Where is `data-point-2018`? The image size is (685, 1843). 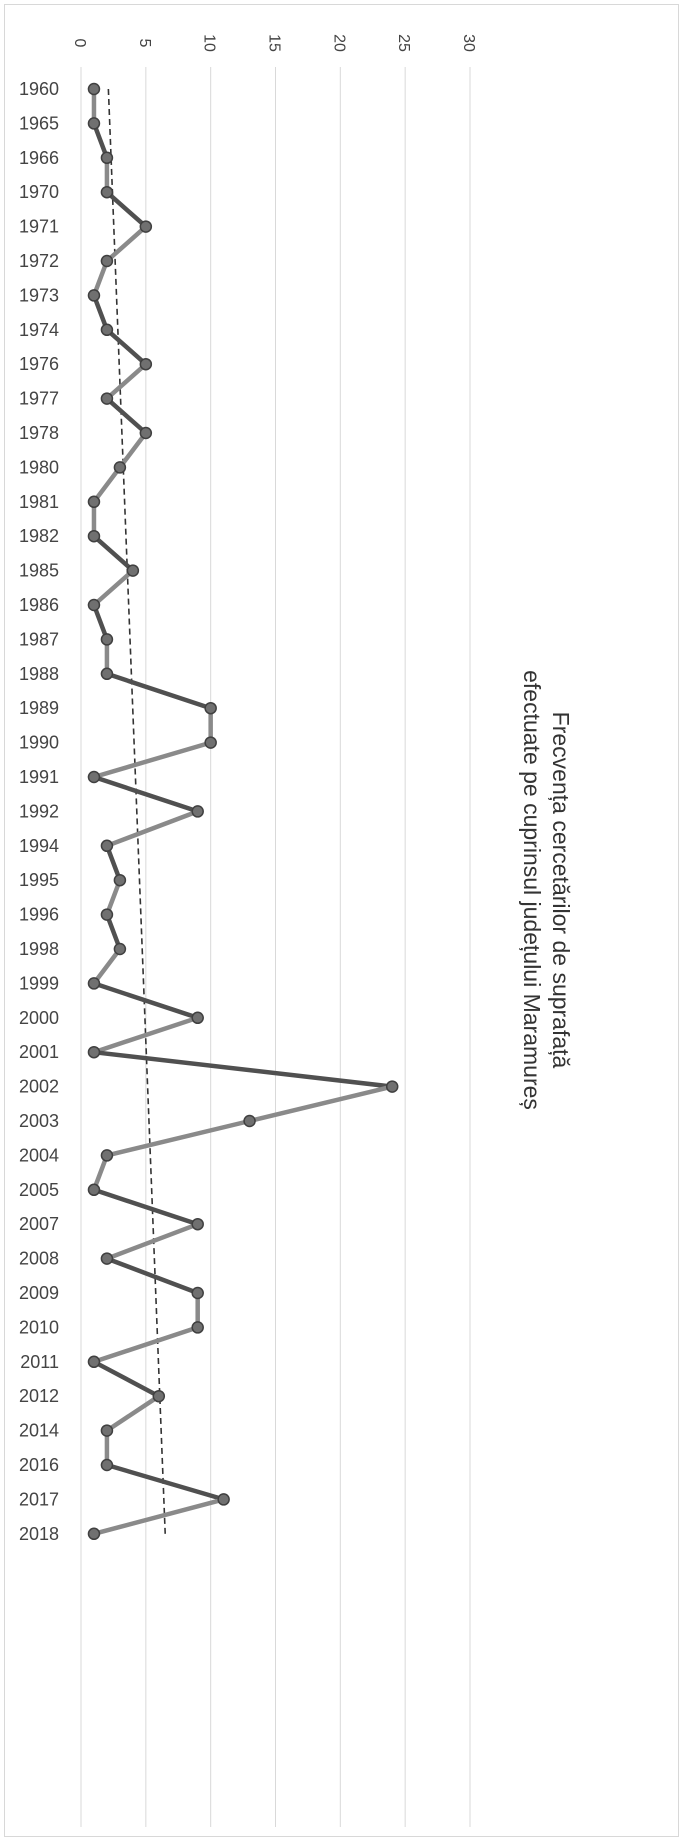 data-point-2018 is located at coordinates (94, 1534).